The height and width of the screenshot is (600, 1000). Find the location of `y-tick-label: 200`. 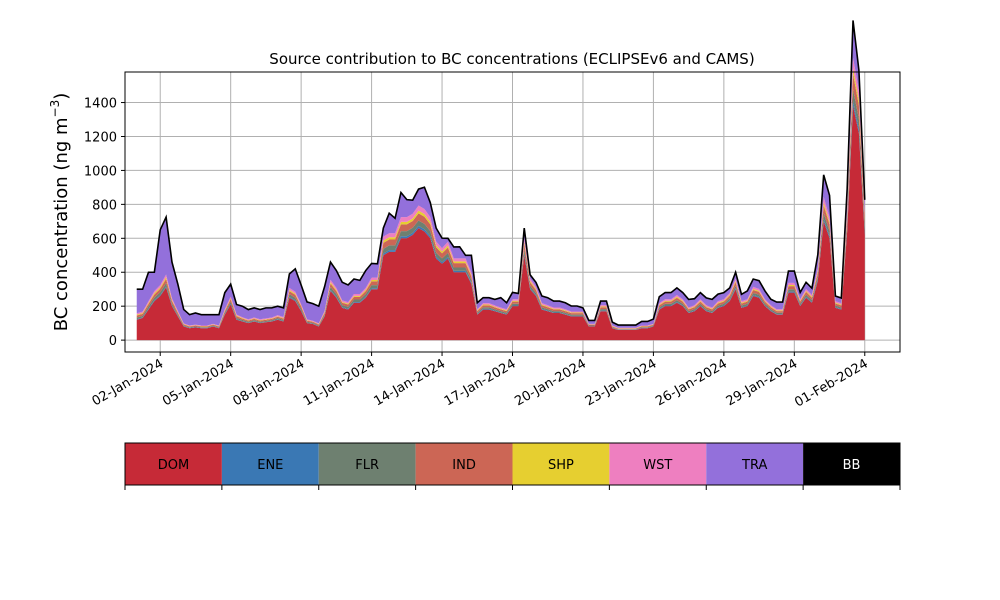

y-tick-label: 200 is located at coordinates (104, 307).